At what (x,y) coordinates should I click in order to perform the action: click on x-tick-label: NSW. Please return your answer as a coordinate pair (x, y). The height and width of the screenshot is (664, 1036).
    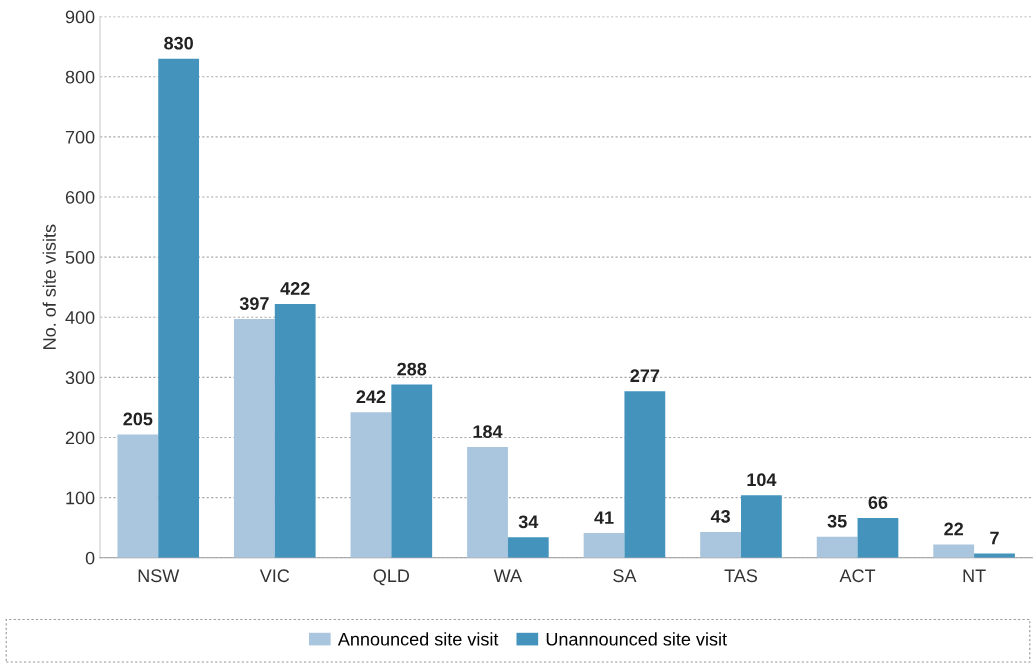
    Looking at the image, I should click on (159, 576).